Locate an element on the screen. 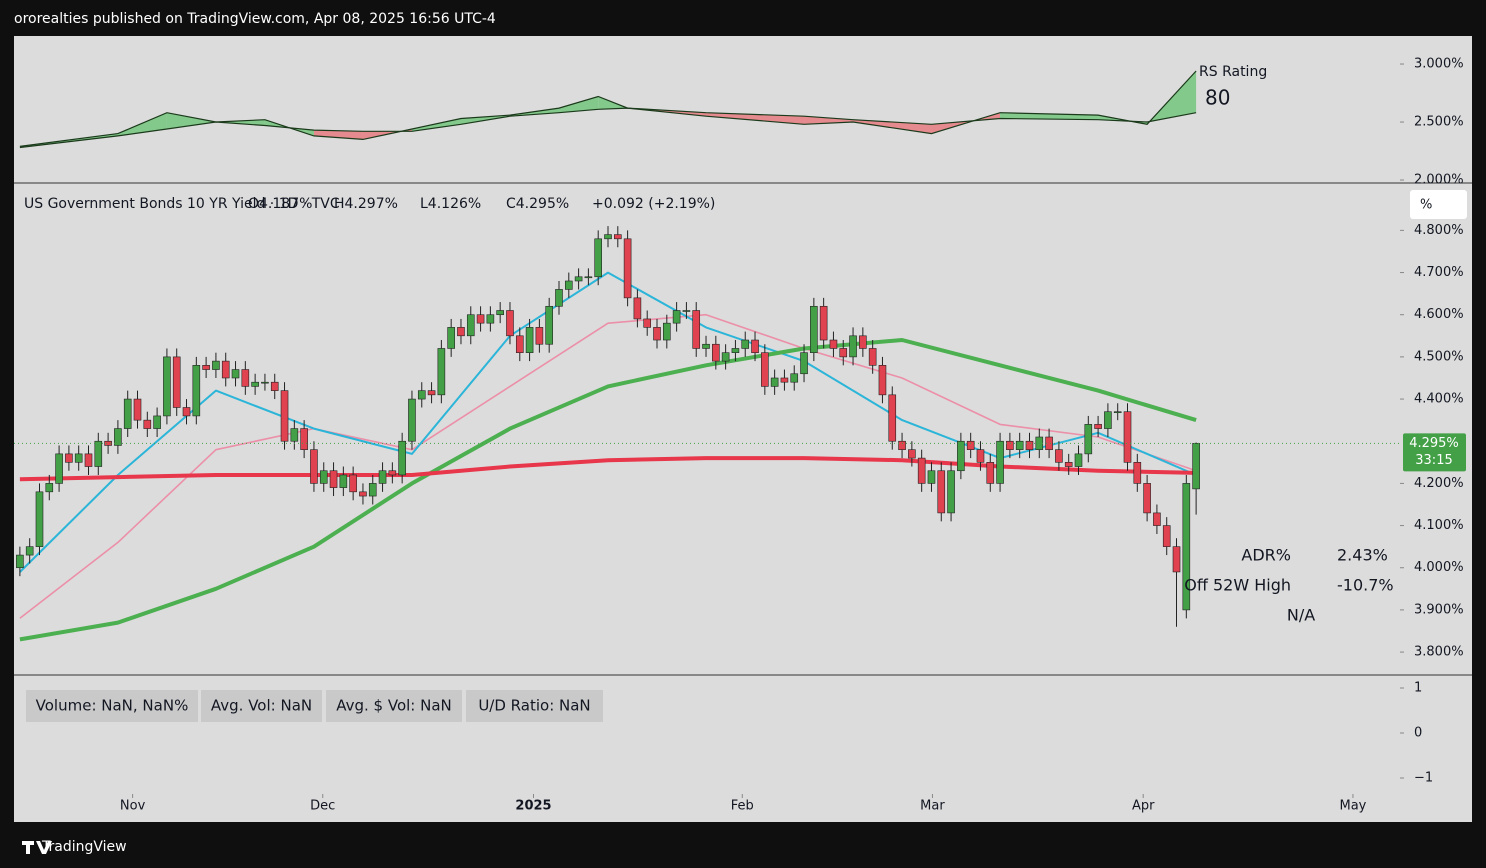 Image resolution: width=1486 pixels, height=868 pixels. y-tick-label: 4.600% is located at coordinates (1439, 314).